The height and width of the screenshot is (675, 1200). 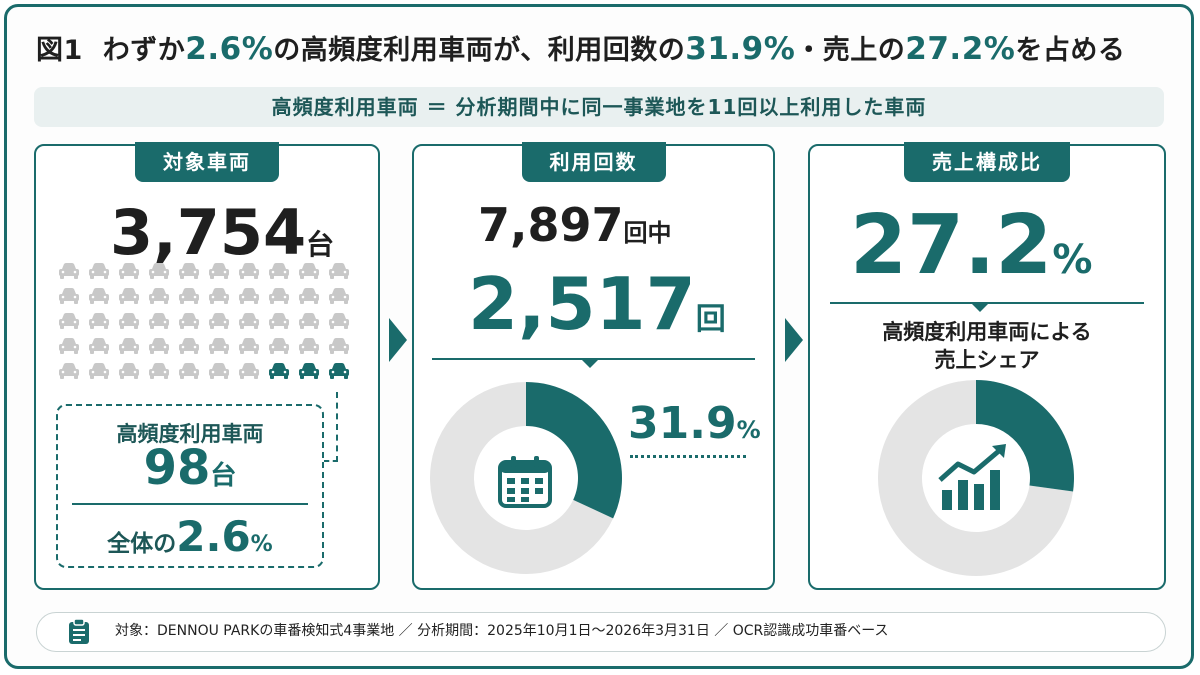 What do you see at coordinates (987, 162) in the screenshot?
I see `panel-header: 売上構成比` at bounding box center [987, 162].